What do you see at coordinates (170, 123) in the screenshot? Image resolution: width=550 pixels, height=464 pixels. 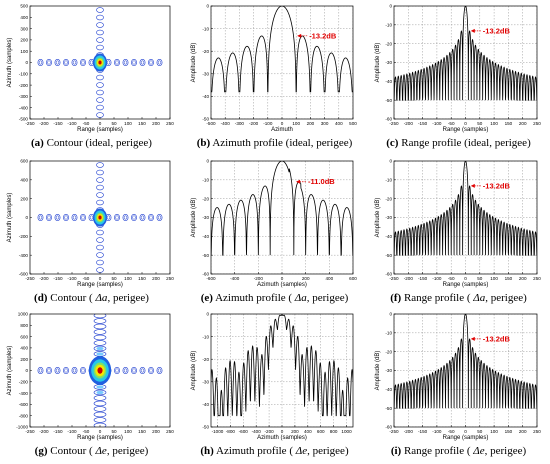 I see `x-tick-label: 250` at bounding box center [170, 123].